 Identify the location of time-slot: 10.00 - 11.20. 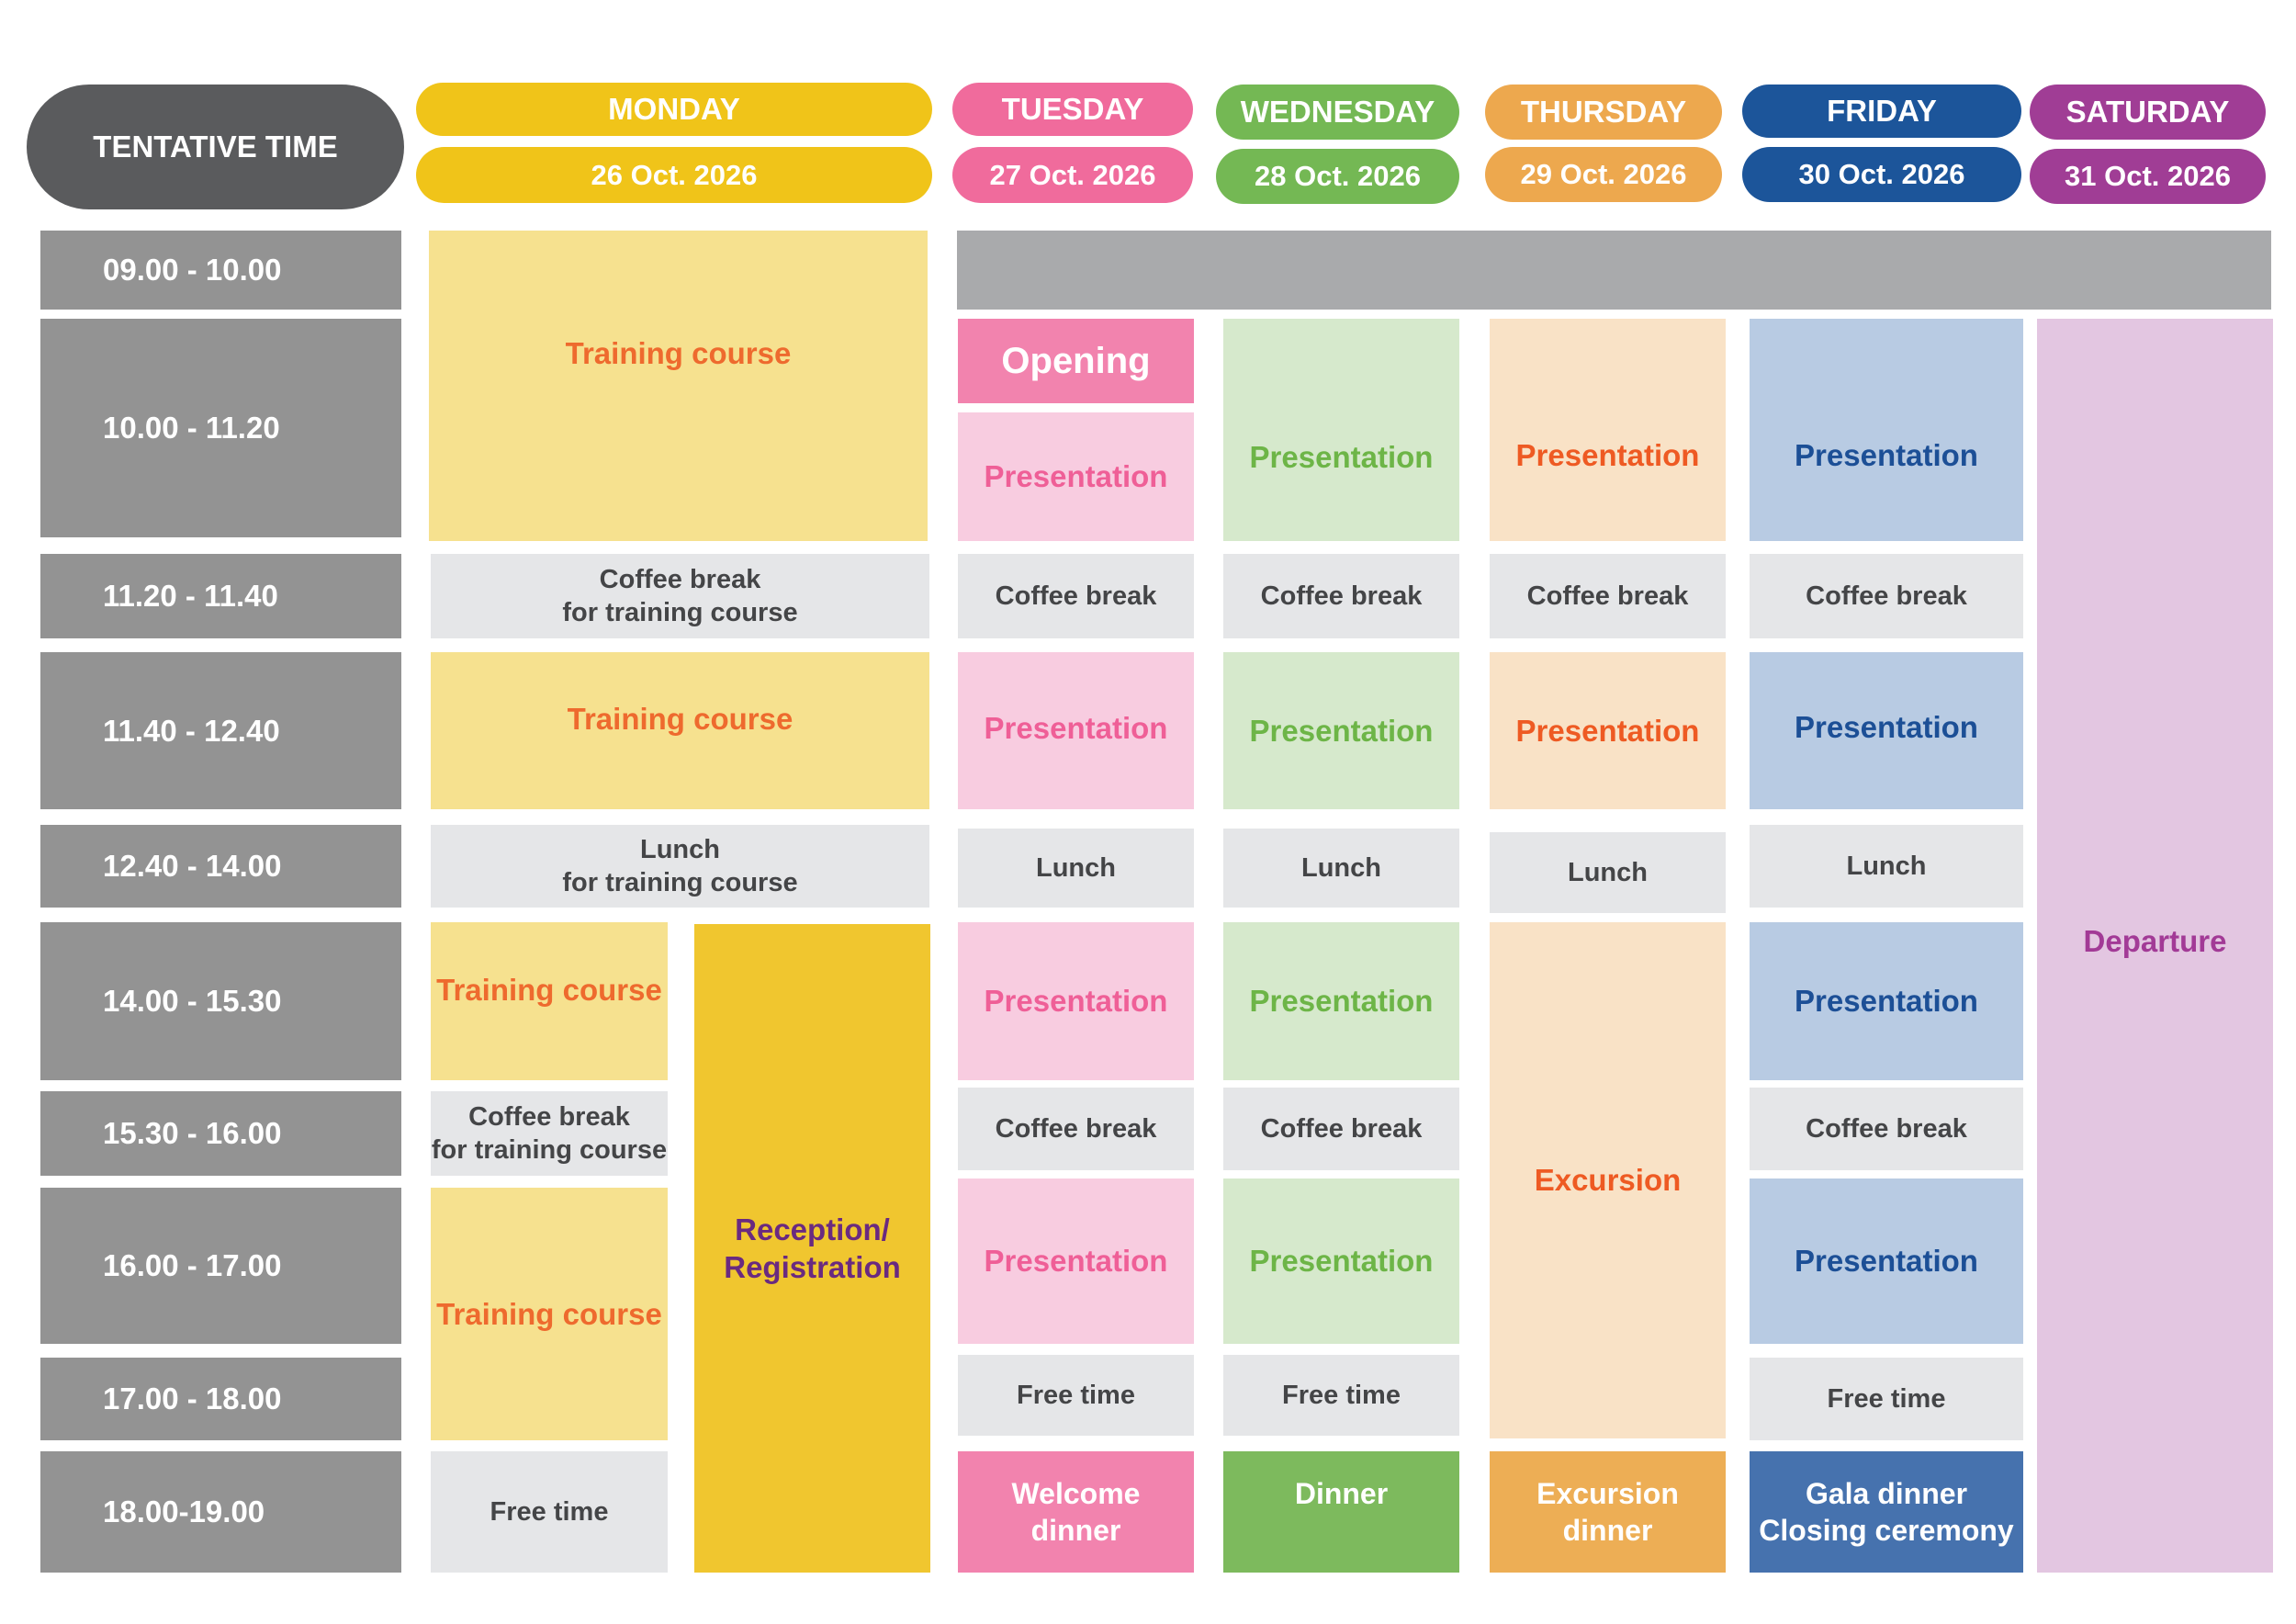
(220, 428).